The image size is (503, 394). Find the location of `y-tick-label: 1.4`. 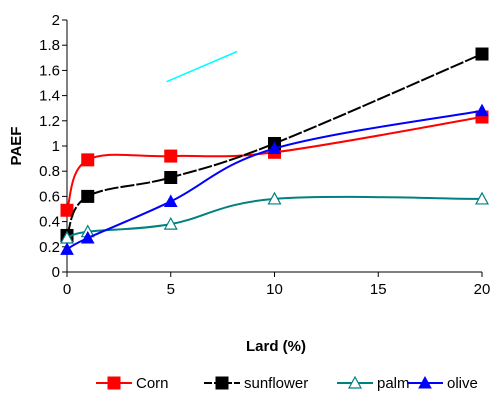

y-tick-label: 1.4 is located at coordinates (49, 96).